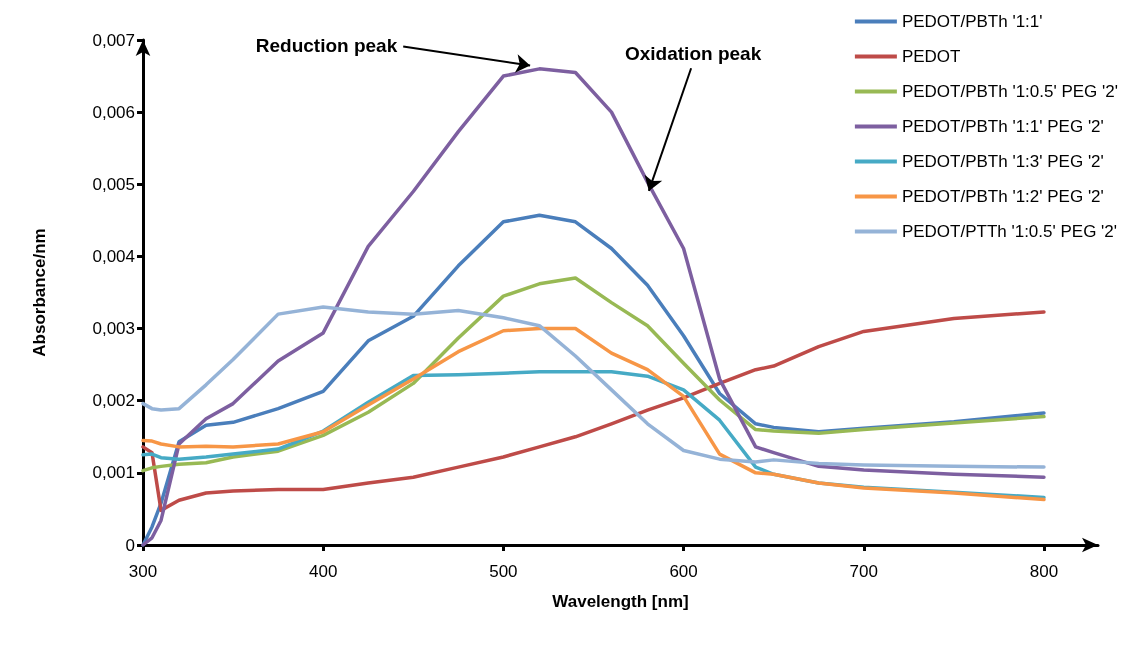  Describe the element at coordinates (39, 292) in the screenshot. I see `y-axis-title: Absorbance/nm` at that location.